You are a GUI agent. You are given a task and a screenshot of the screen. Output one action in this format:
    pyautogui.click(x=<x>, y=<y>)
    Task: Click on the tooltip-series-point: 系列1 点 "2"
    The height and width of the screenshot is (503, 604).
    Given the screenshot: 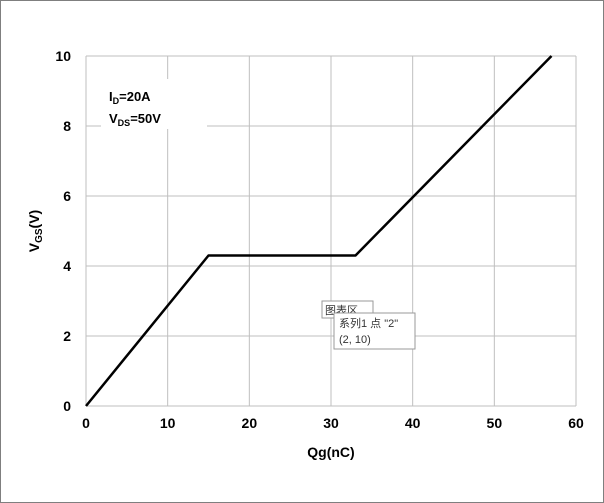 What is the action you would take?
    pyautogui.click(x=368, y=323)
    